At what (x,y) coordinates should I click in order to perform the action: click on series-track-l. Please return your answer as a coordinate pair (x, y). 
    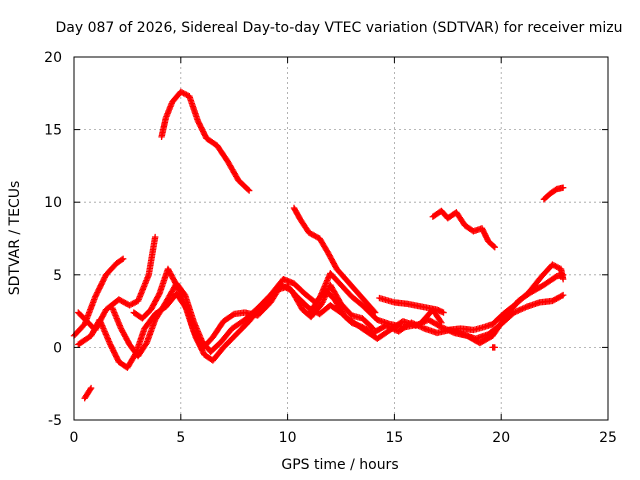
    Looking at the image, I should click on (411, 305).